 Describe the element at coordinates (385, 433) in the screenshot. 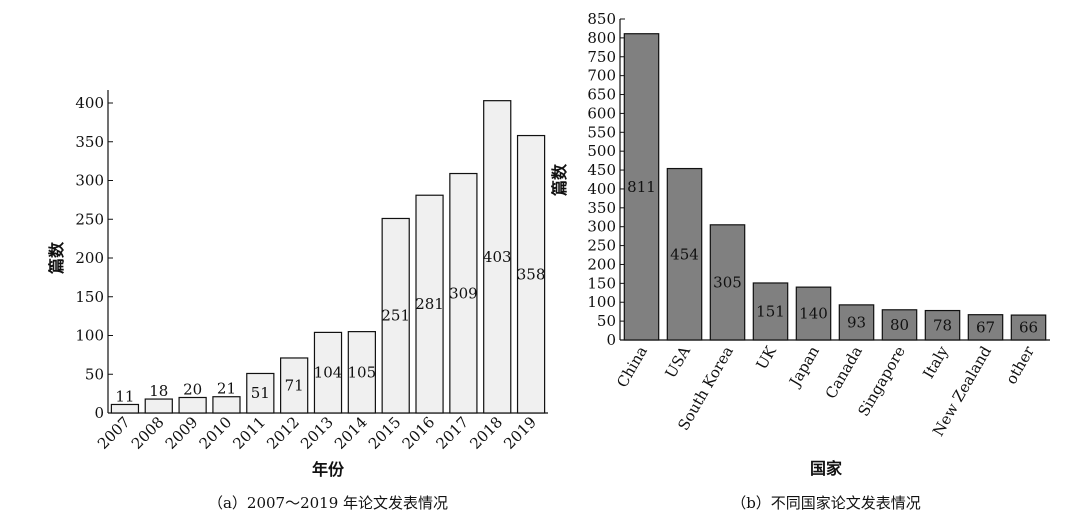

I see `x-tick-label: 2015` at that location.